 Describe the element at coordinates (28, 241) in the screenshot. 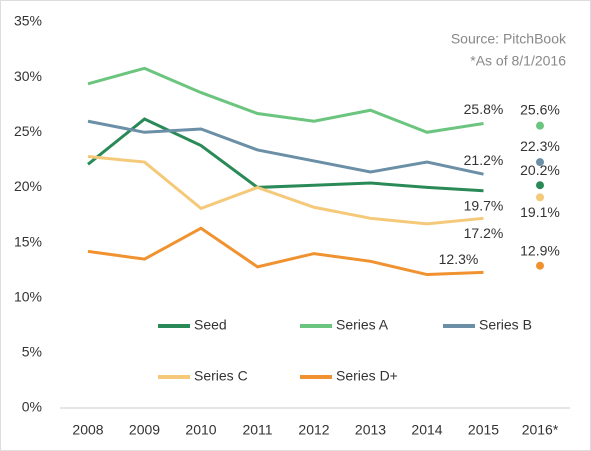

I see `y-tick-label: 15%` at that location.